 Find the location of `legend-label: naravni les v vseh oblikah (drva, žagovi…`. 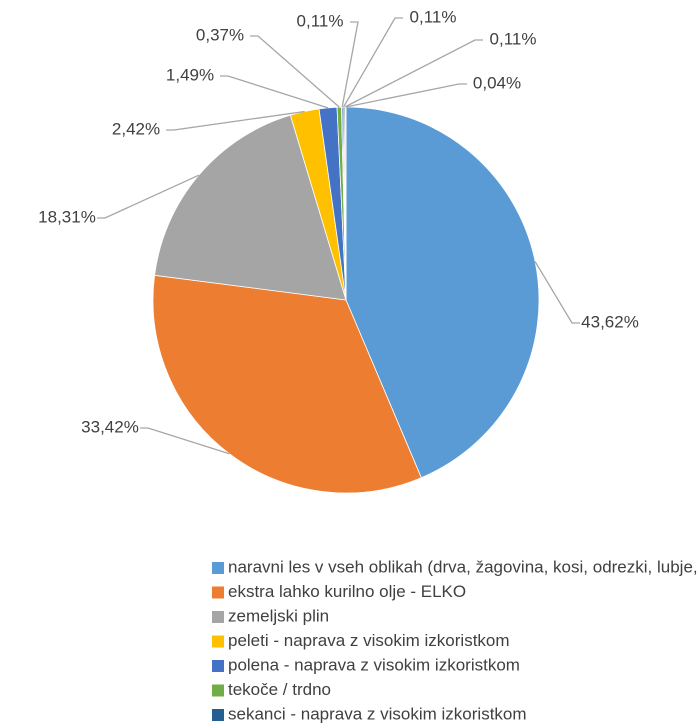

legend-label: naravni les v vseh oblikah (drva, žagovi… is located at coordinates (463, 566).